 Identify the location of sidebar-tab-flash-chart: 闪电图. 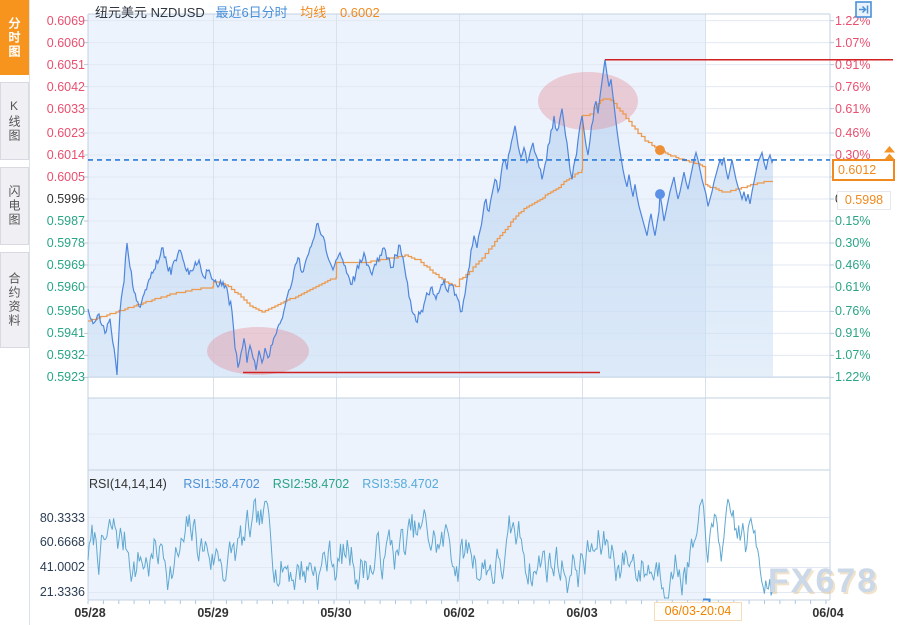
(14, 206).